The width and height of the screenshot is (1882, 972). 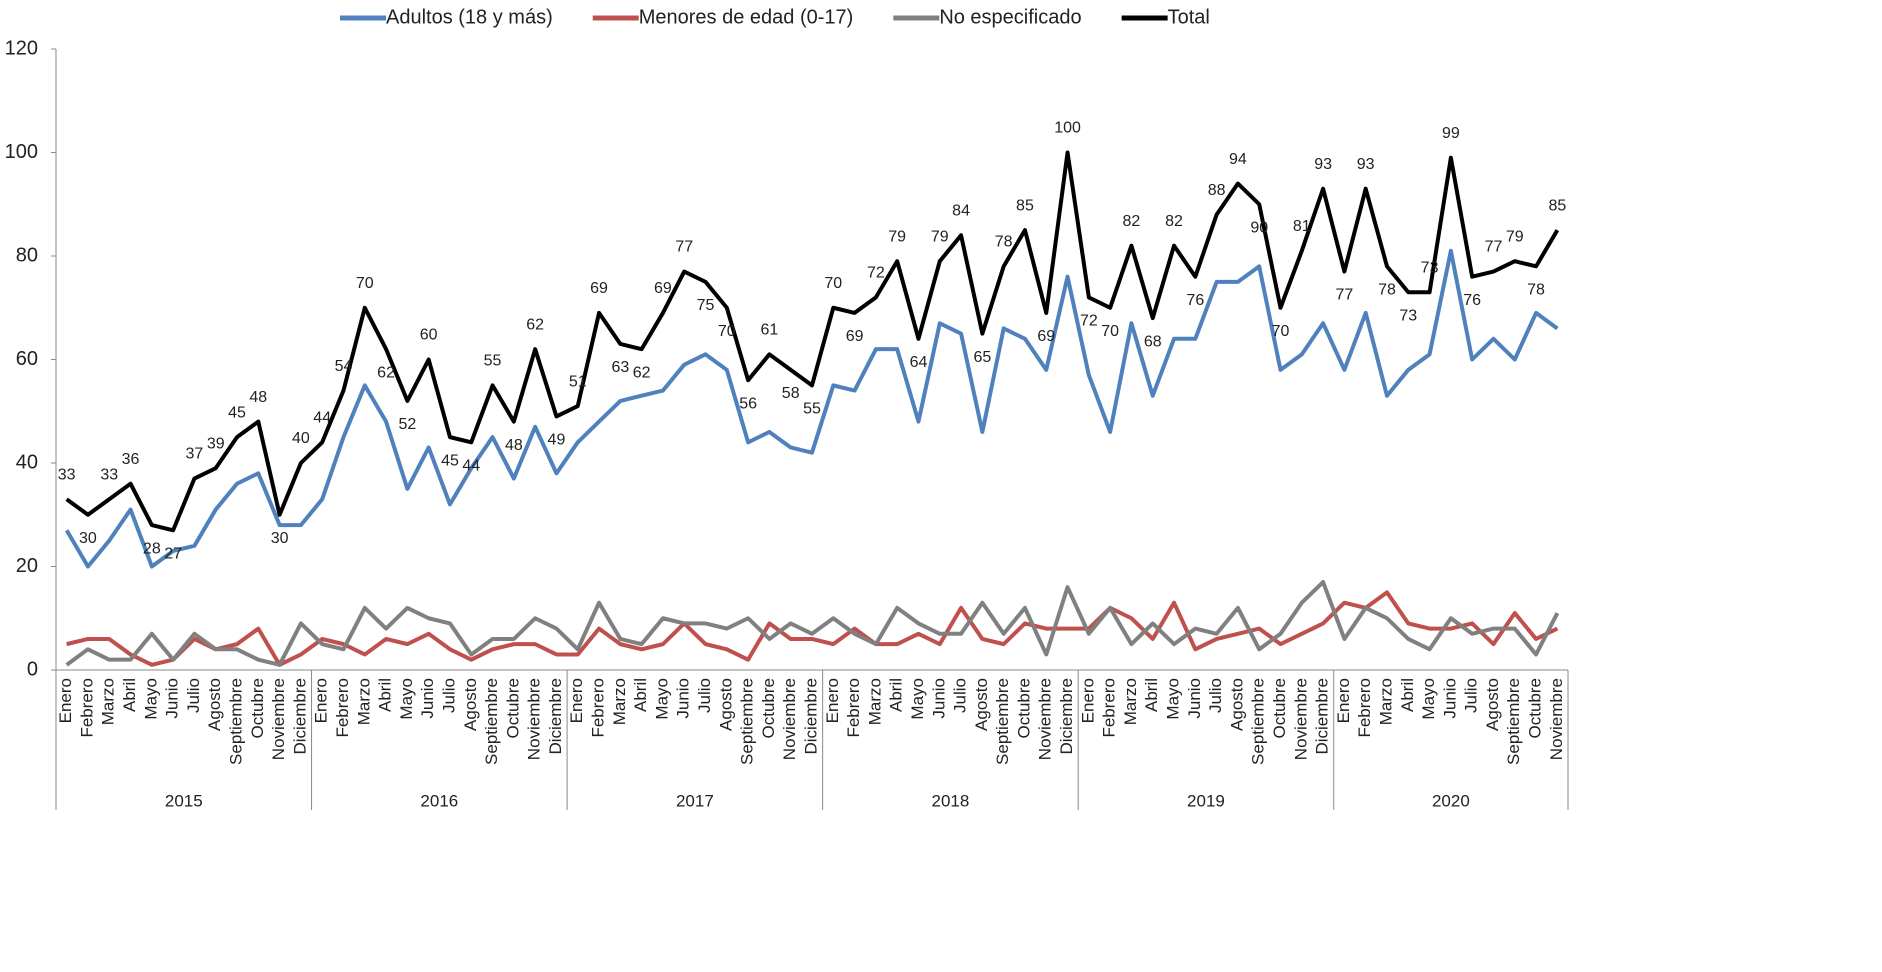 What do you see at coordinates (1451, 133) in the screenshot?
I see `data-label: 99` at bounding box center [1451, 133].